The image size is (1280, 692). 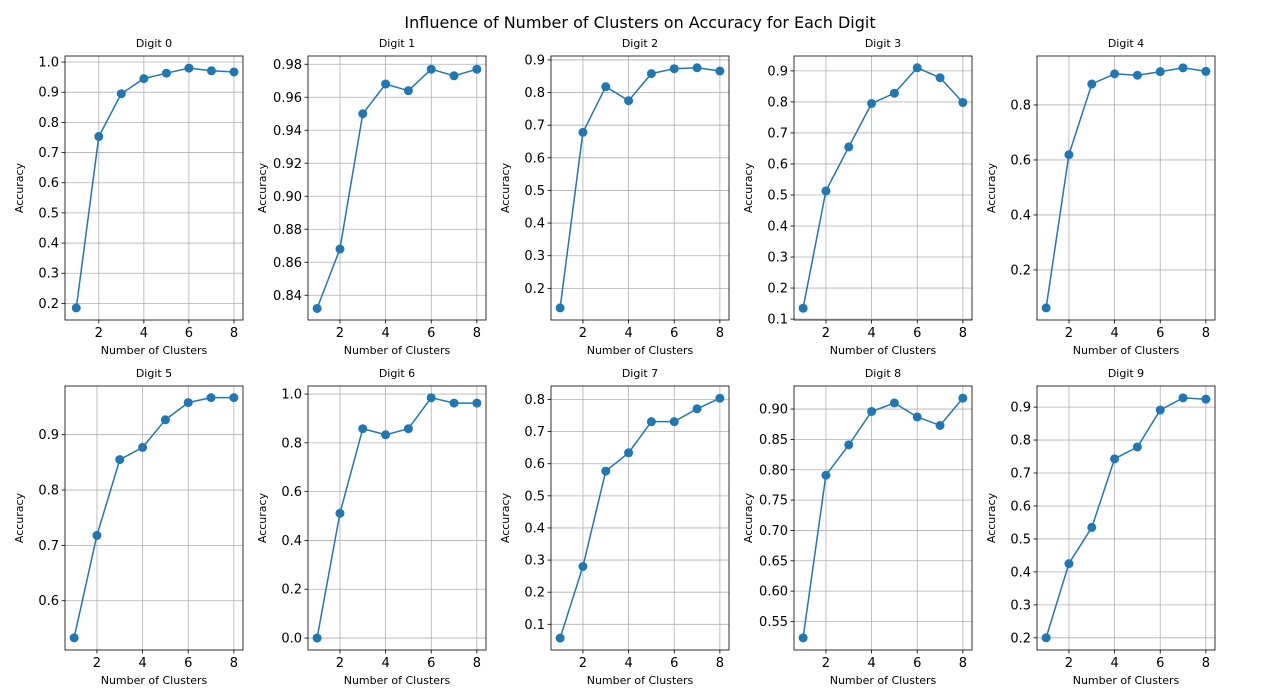 I want to click on y-tick-label: 0.90, so click(x=773, y=410).